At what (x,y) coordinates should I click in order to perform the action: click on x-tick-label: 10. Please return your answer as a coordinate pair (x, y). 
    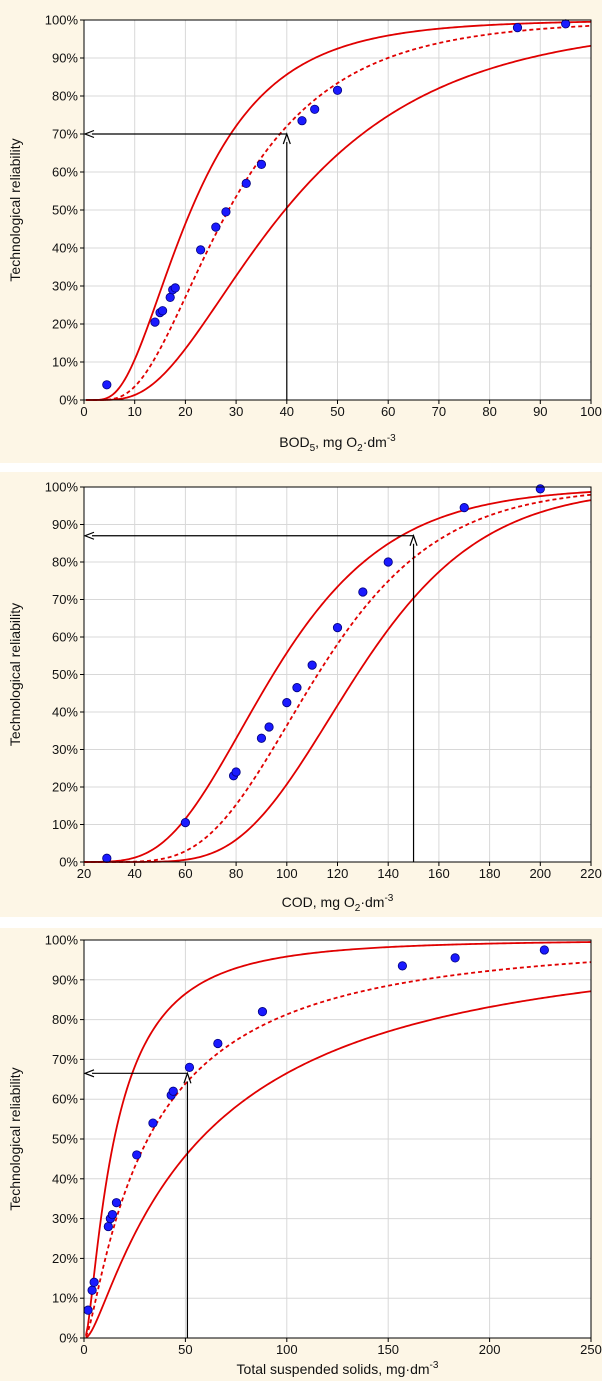
    Looking at the image, I should click on (134, 411).